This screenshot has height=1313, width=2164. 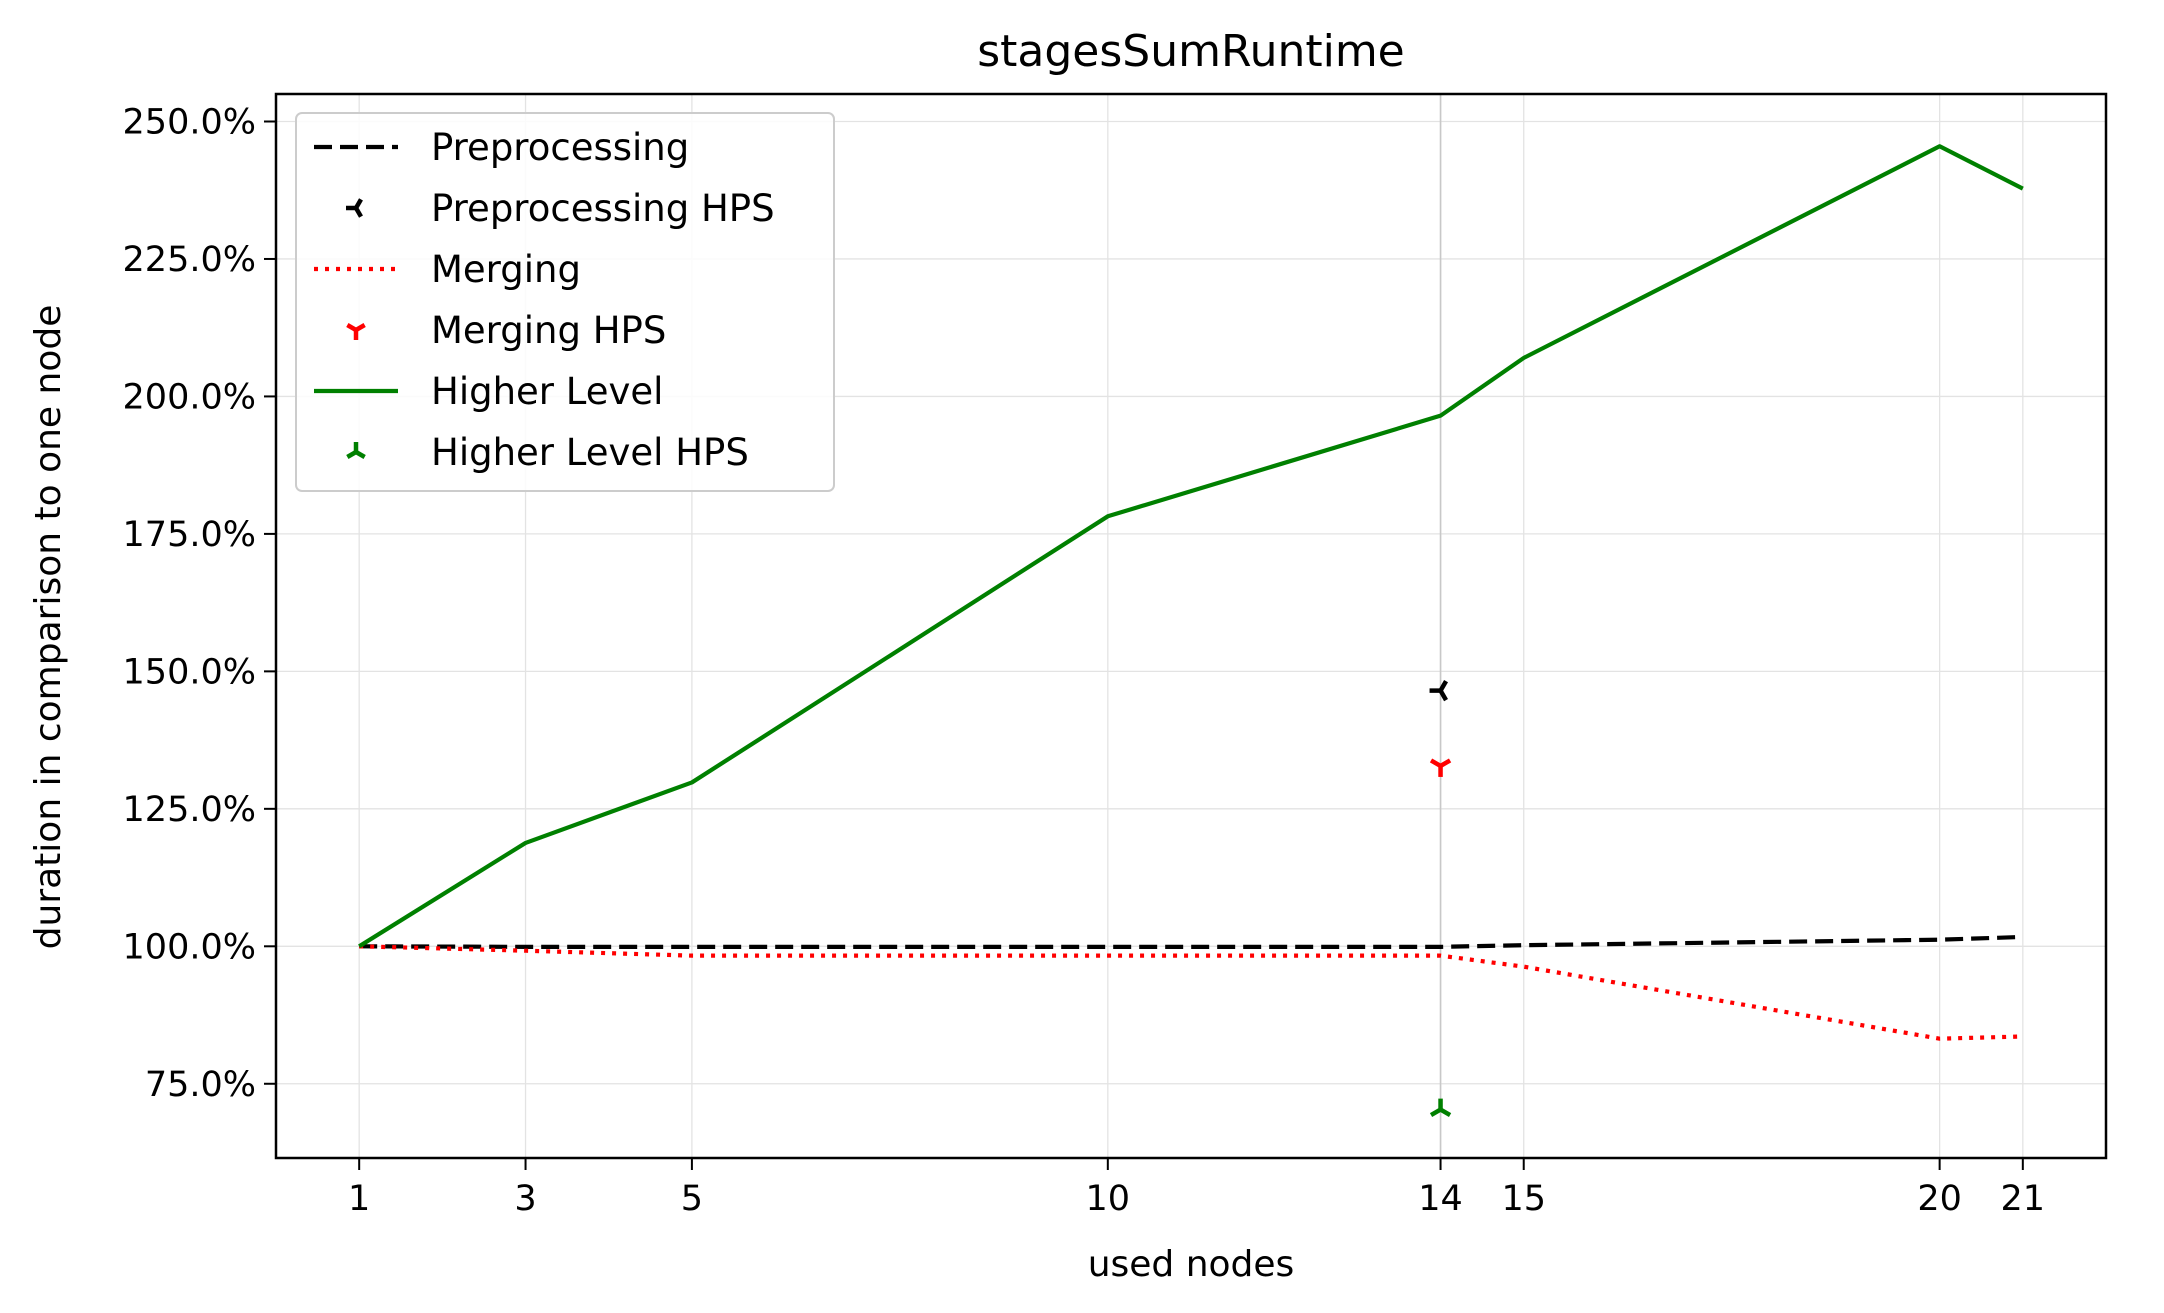 I want to click on y-tick-label: 250.0%, so click(x=189, y=122).